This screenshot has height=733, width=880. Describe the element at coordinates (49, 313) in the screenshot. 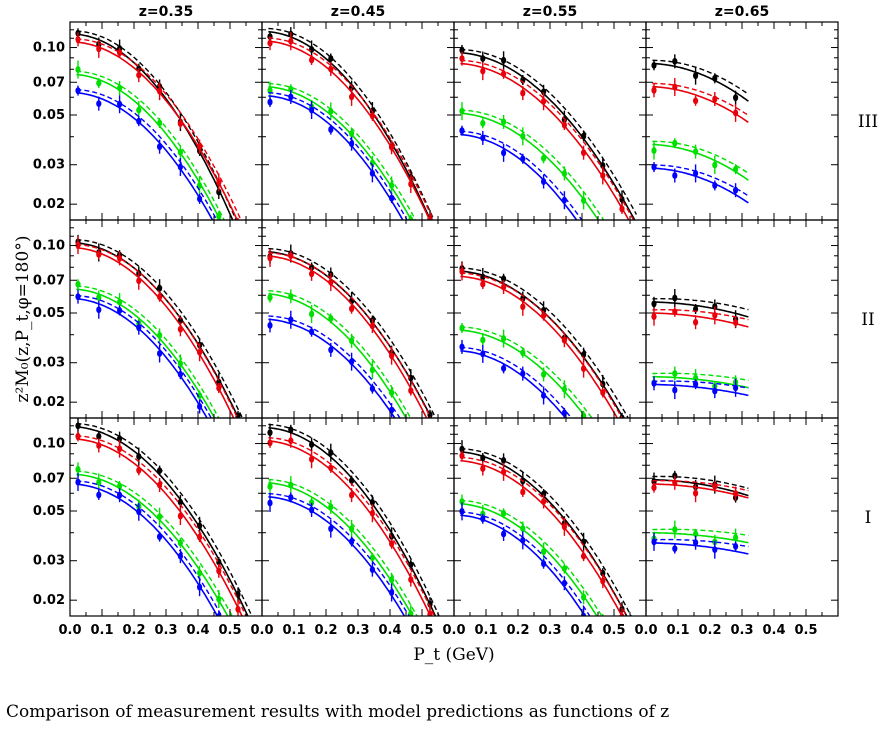

I see `y-tick-label: 0.05` at that location.